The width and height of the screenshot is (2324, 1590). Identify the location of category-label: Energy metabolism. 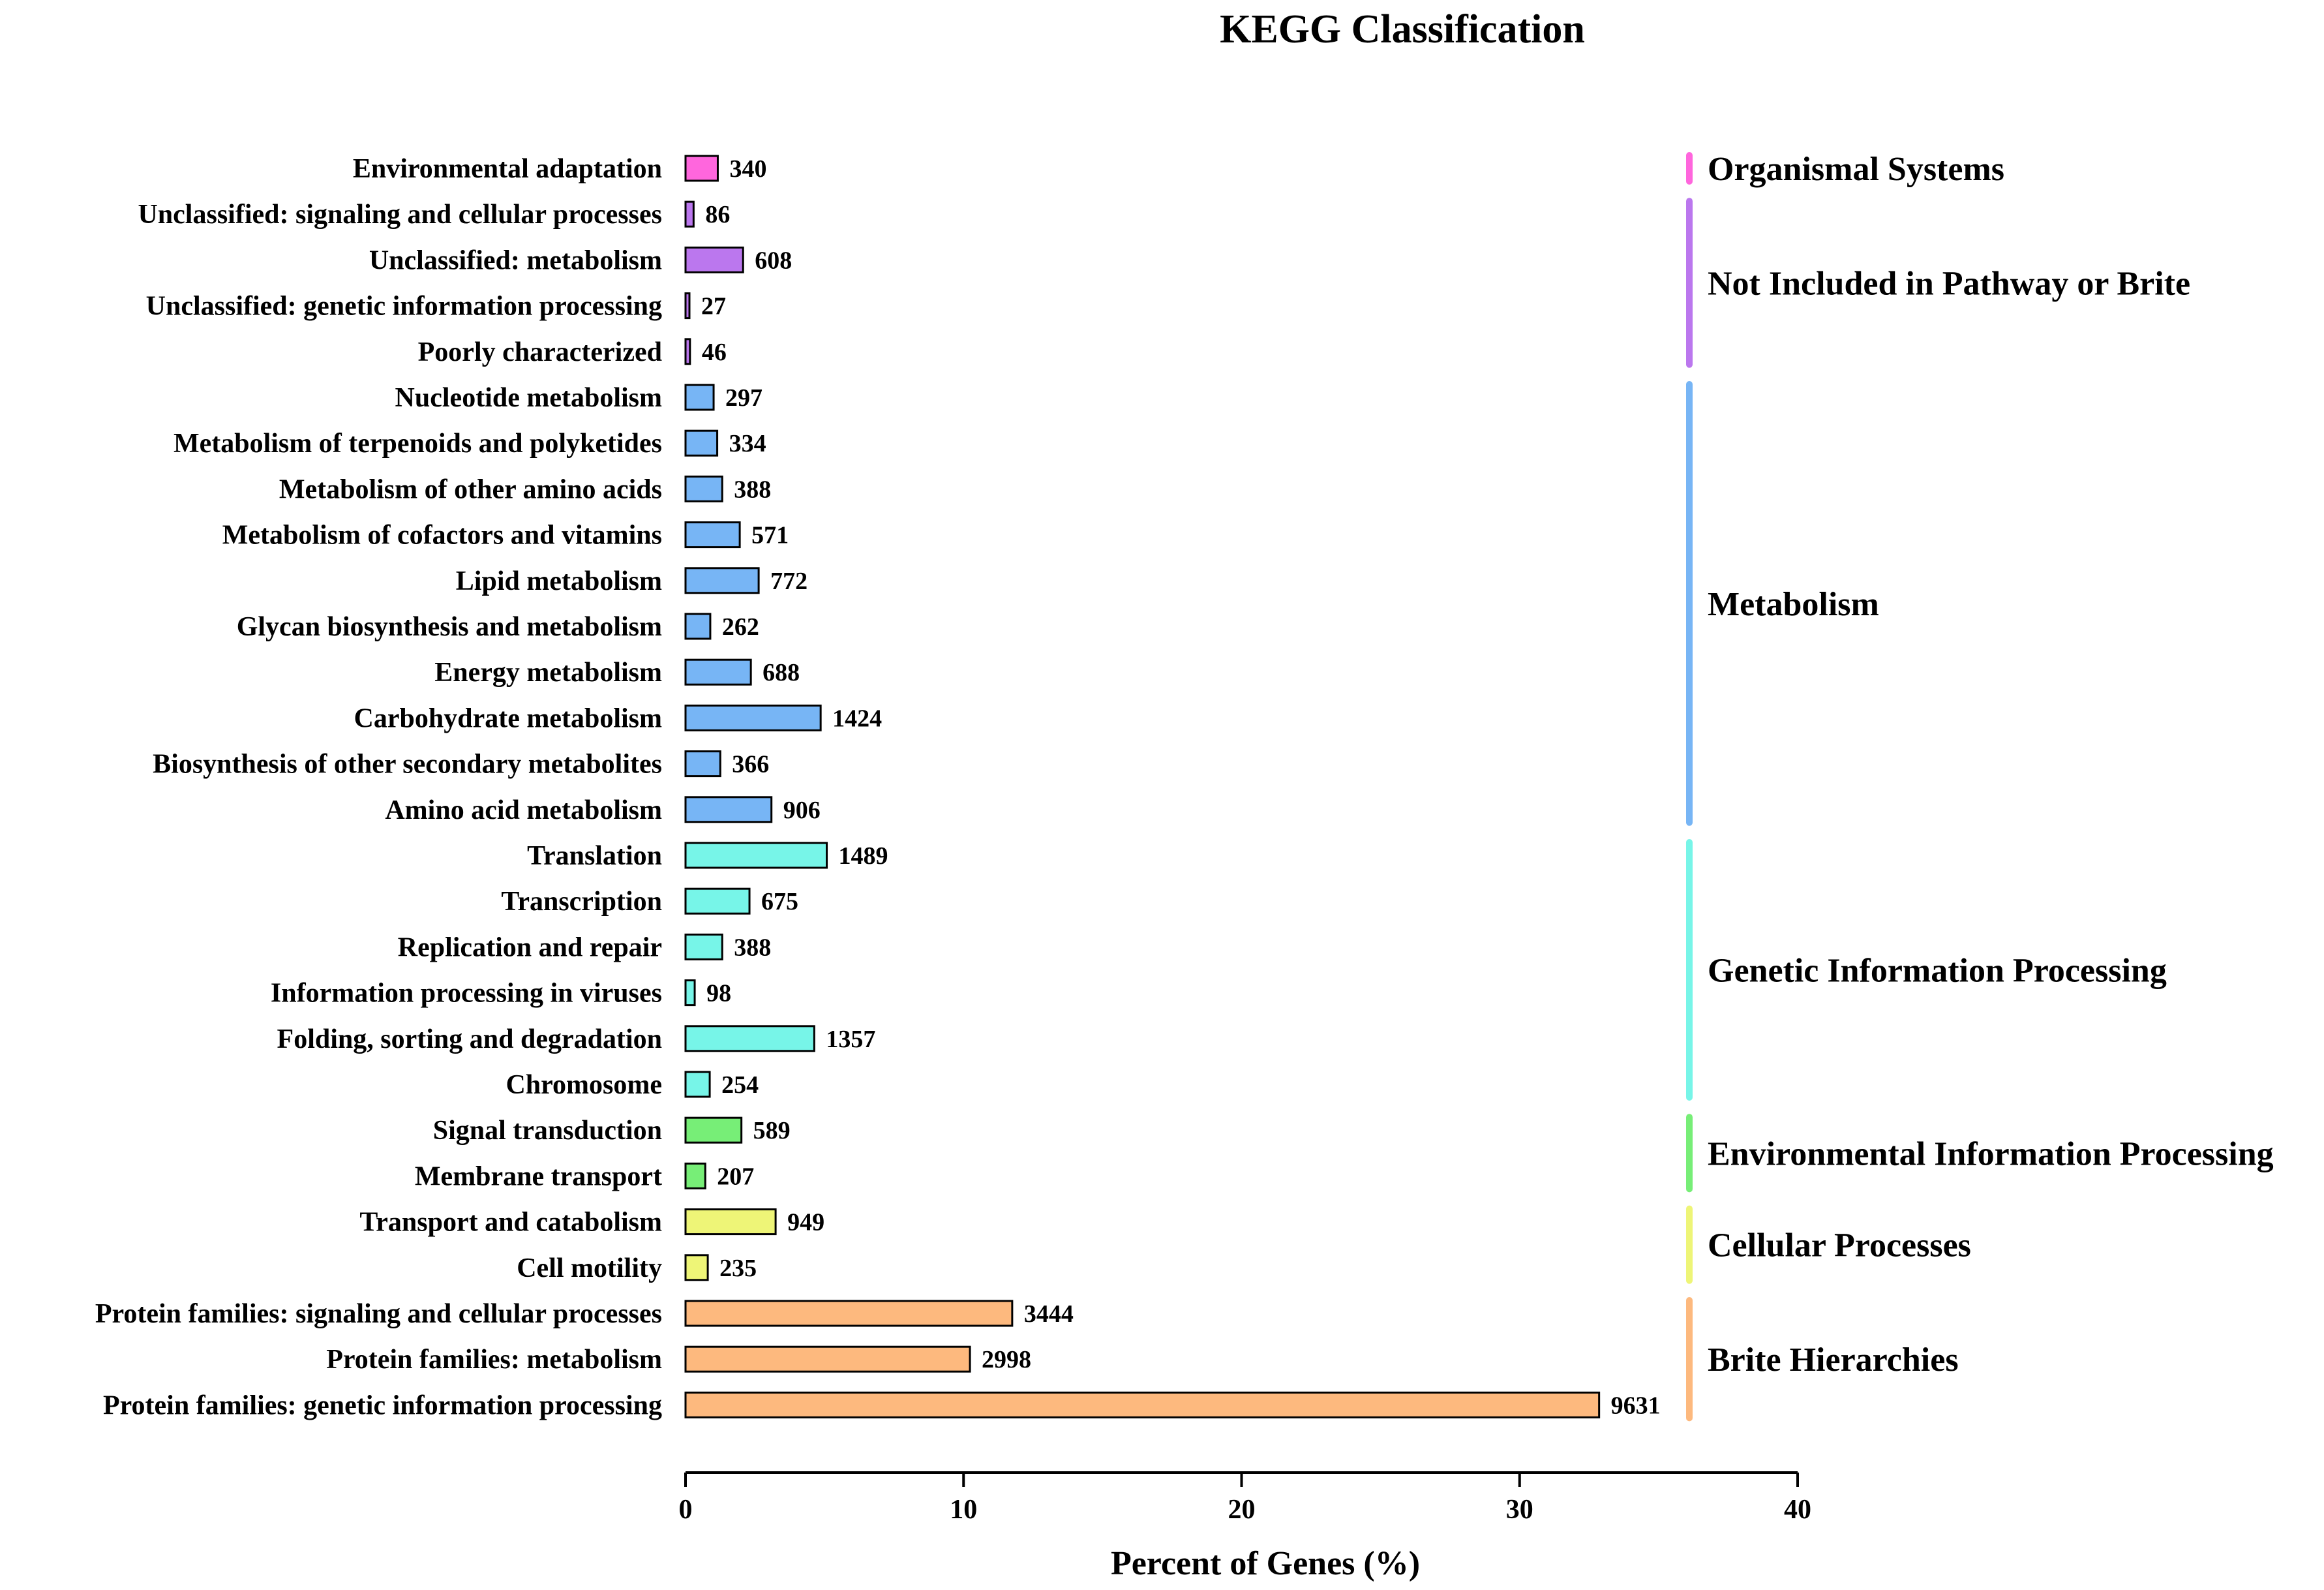
(548, 673).